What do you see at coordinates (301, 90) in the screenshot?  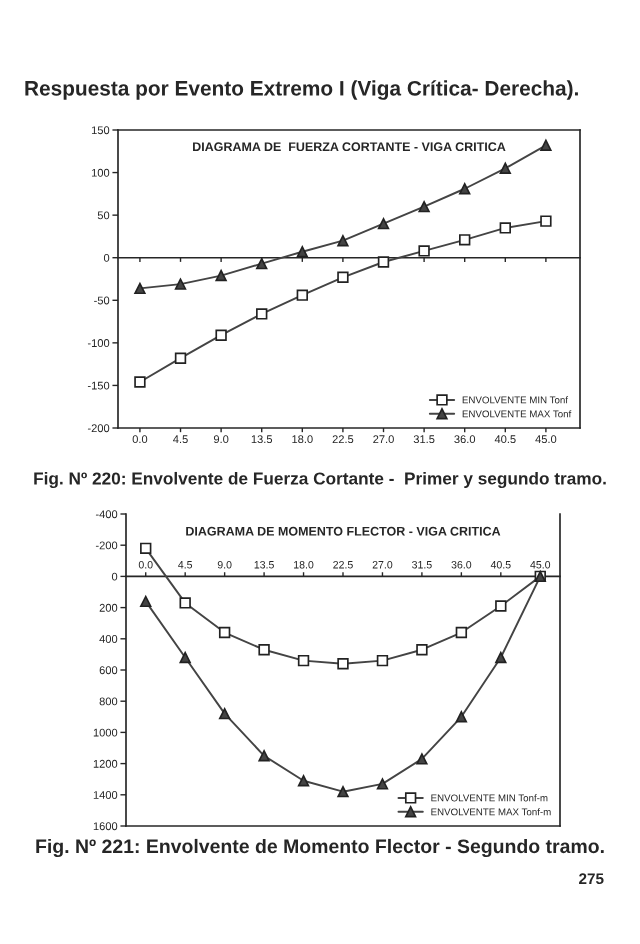 I see `text: Respuesta por Evento Extremo I (Viga Crítica- Derecha).` at bounding box center [301, 90].